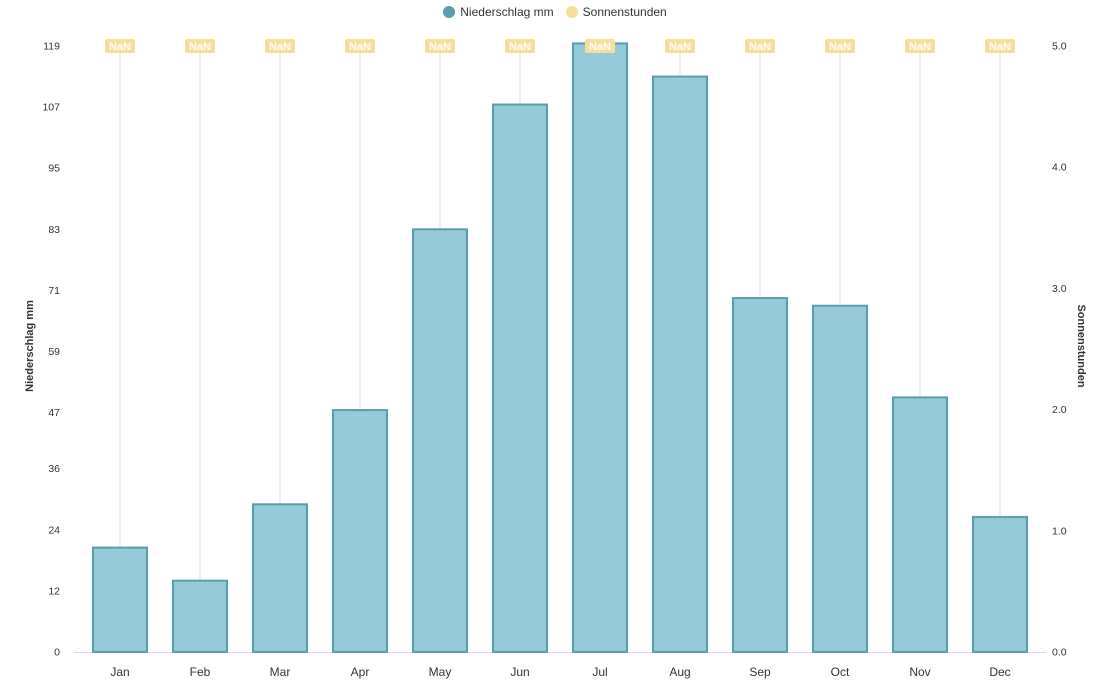 The image size is (1110, 694). Describe the element at coordinates (120, 599) in the screenshot. I see `bar-jan` at that location.